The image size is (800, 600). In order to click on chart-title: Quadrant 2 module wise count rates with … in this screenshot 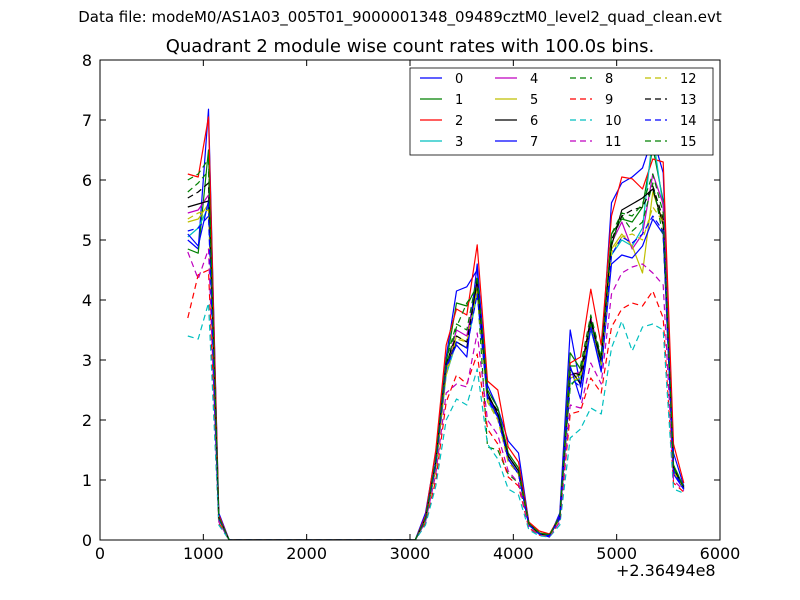, I will do `click(410, 46)`.